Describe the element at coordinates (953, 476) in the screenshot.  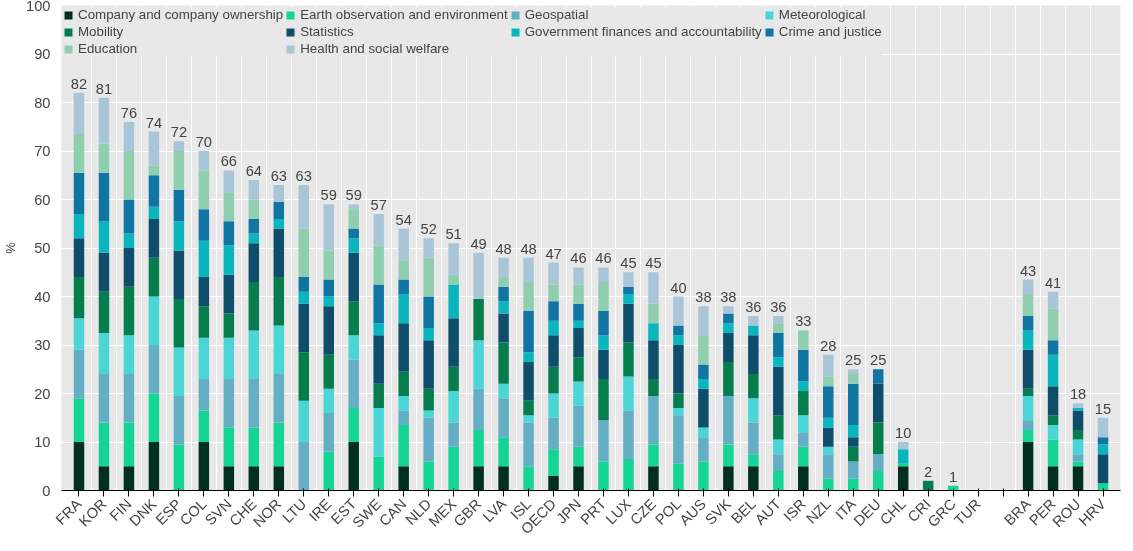
I see `total-label: 1` at that location.